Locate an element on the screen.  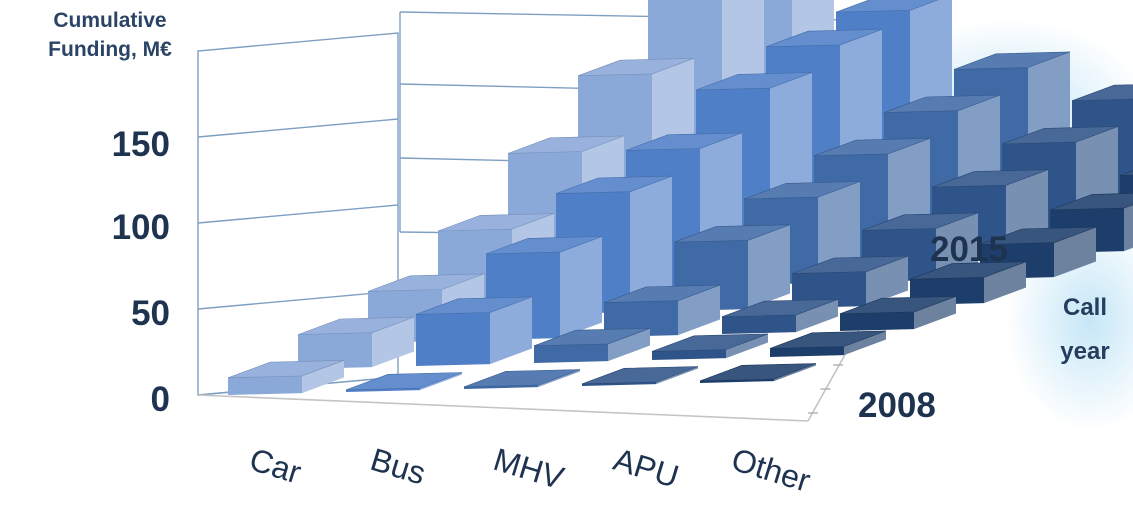
y-tick-label: 0 is located at coordinates (160, 399).